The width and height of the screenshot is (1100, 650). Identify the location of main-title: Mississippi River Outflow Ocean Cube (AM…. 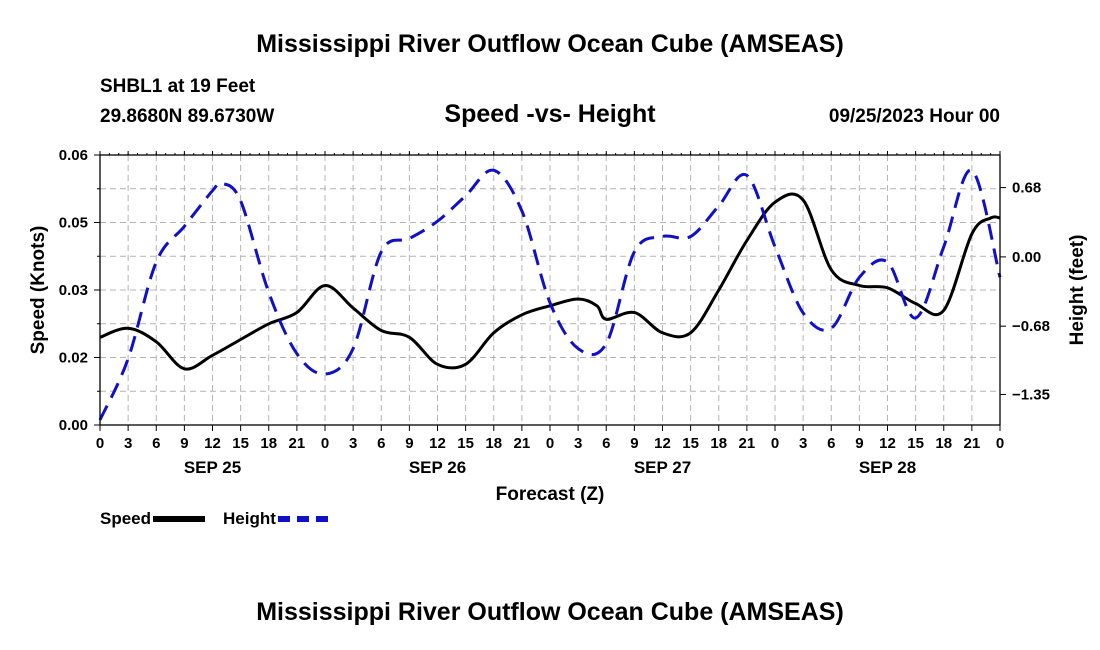
(550, 44).